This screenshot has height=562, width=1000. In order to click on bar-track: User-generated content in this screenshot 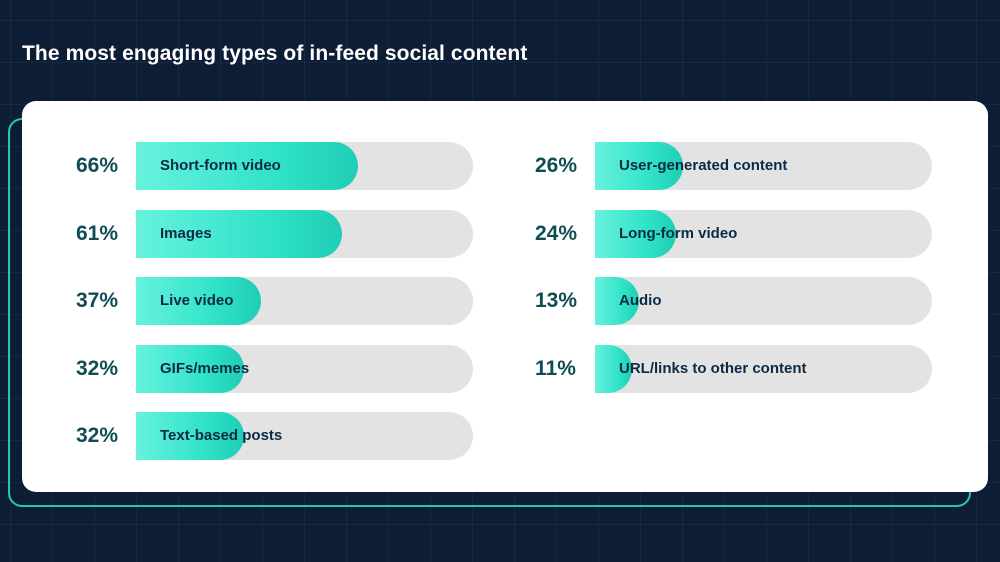, I will do `click(763, 166)`.